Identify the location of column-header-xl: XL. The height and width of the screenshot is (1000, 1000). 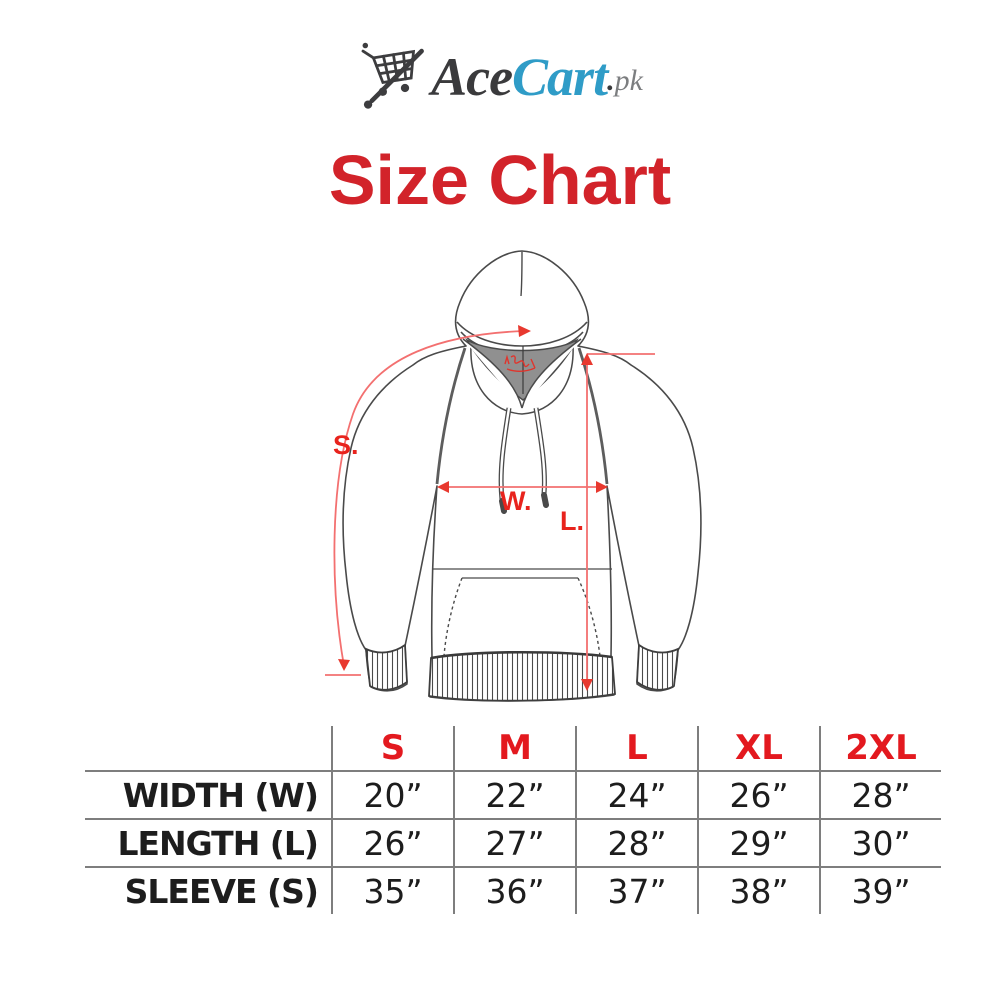
(758, 748).